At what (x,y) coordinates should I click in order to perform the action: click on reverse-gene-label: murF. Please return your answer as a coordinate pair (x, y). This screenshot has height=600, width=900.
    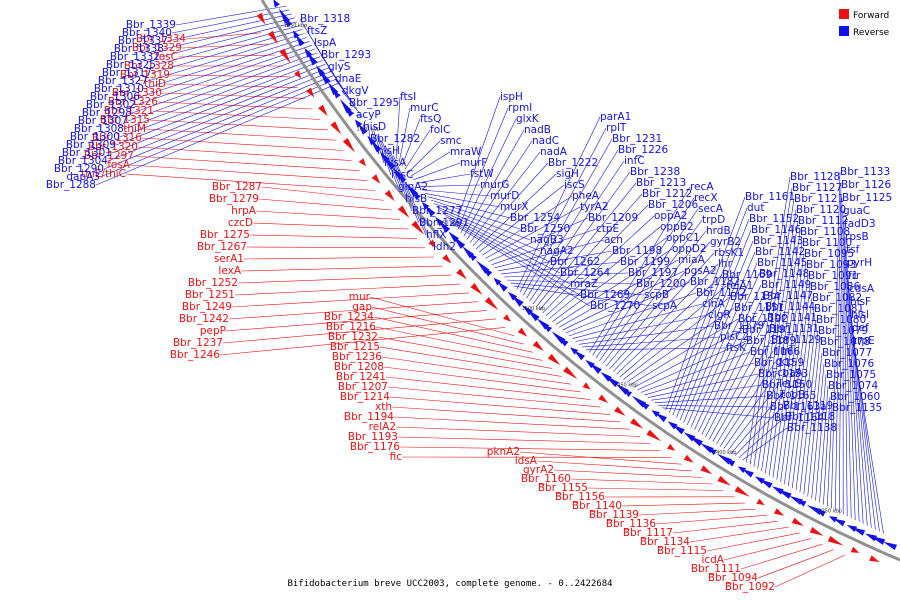
    Looking at the image, I should click on (473, 163).